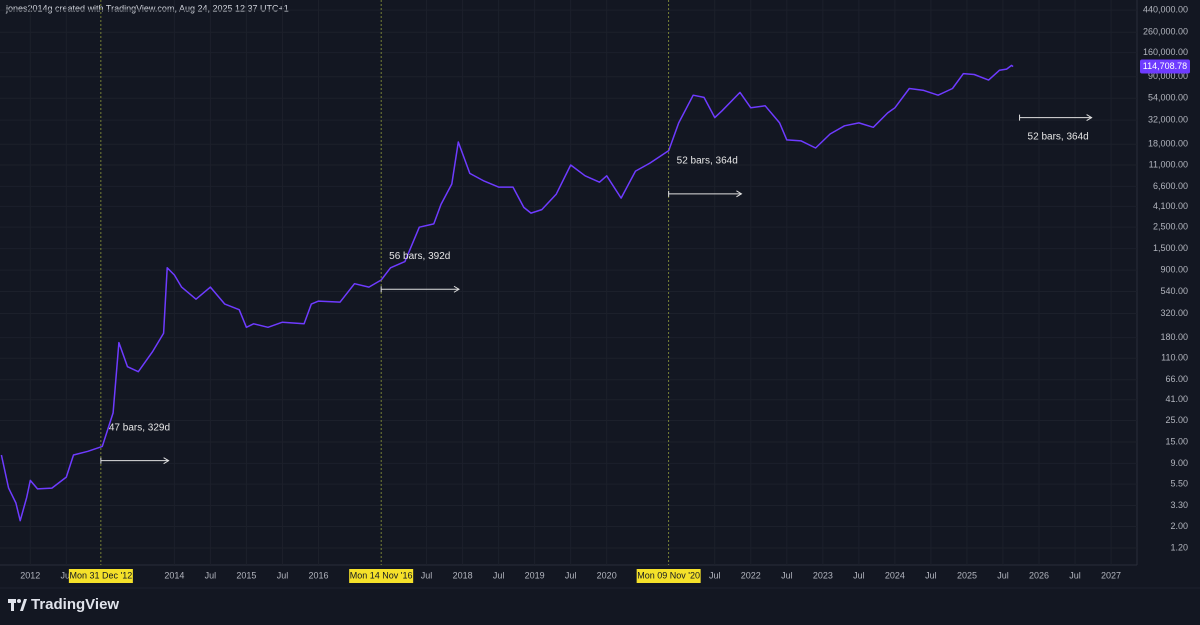 The height and width of the screenshot is (625, 1200). I want to click on y-tick-label: 260,000.00, so click(1165, 32).